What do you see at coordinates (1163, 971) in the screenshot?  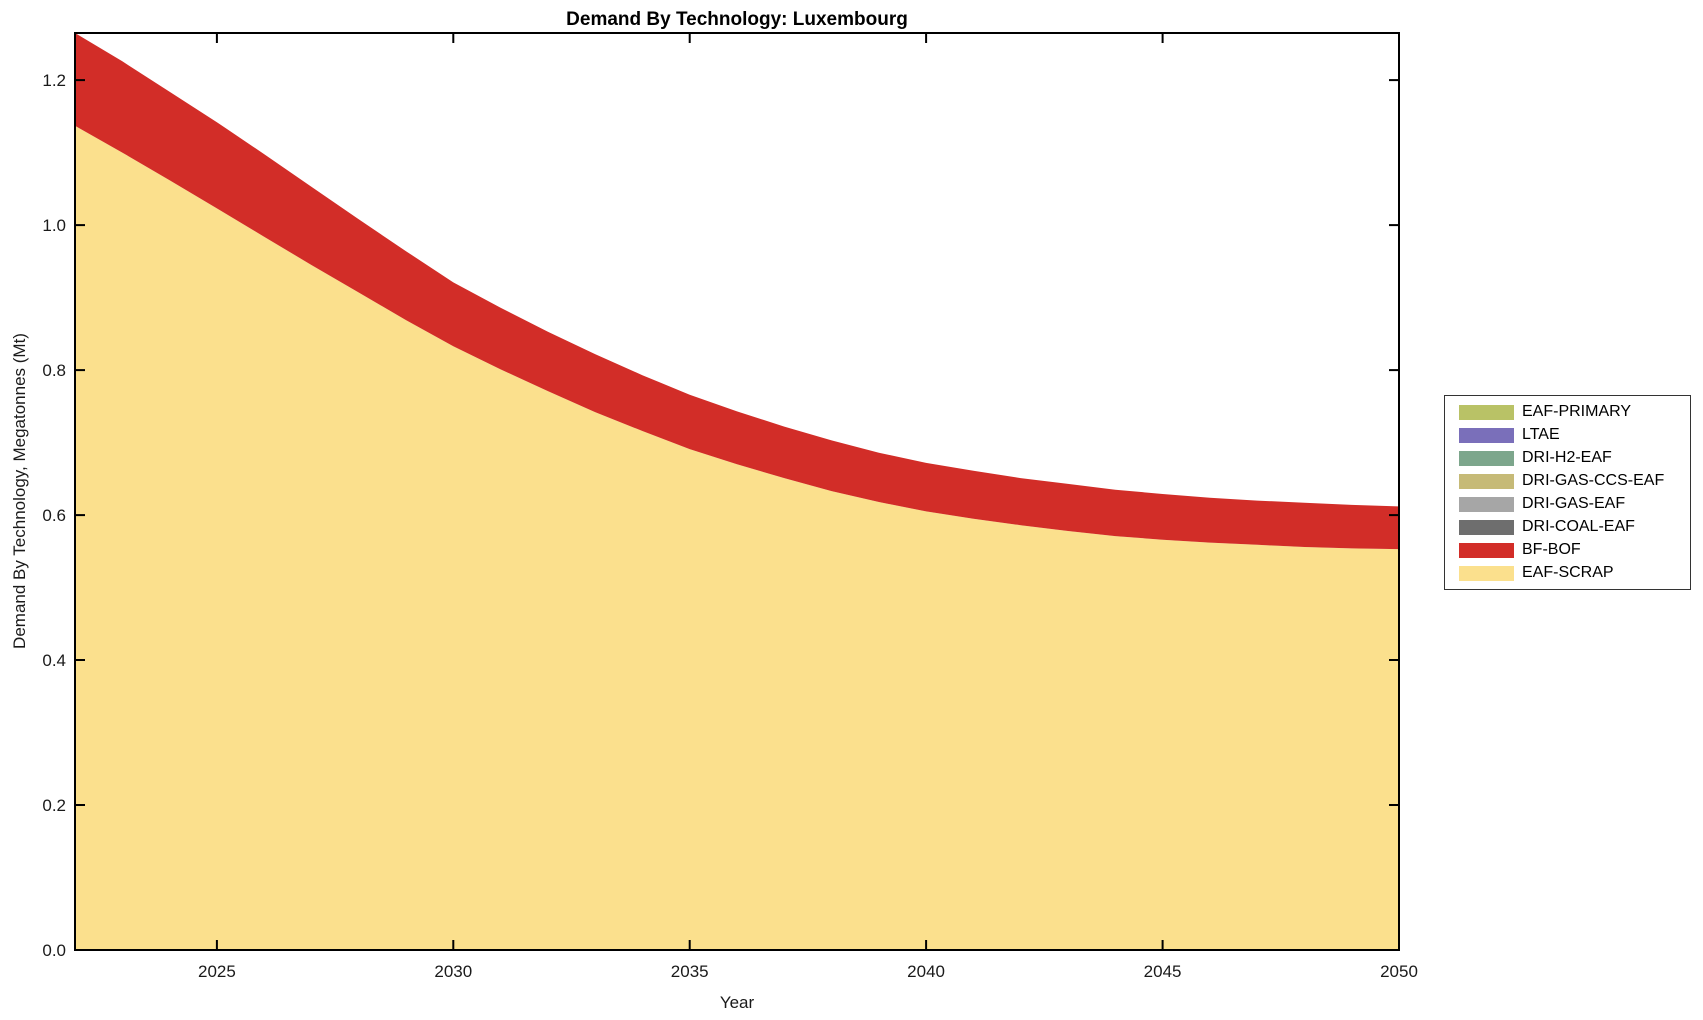 I see `x-tick-label: 2045` at bounding box center [1163, 971].